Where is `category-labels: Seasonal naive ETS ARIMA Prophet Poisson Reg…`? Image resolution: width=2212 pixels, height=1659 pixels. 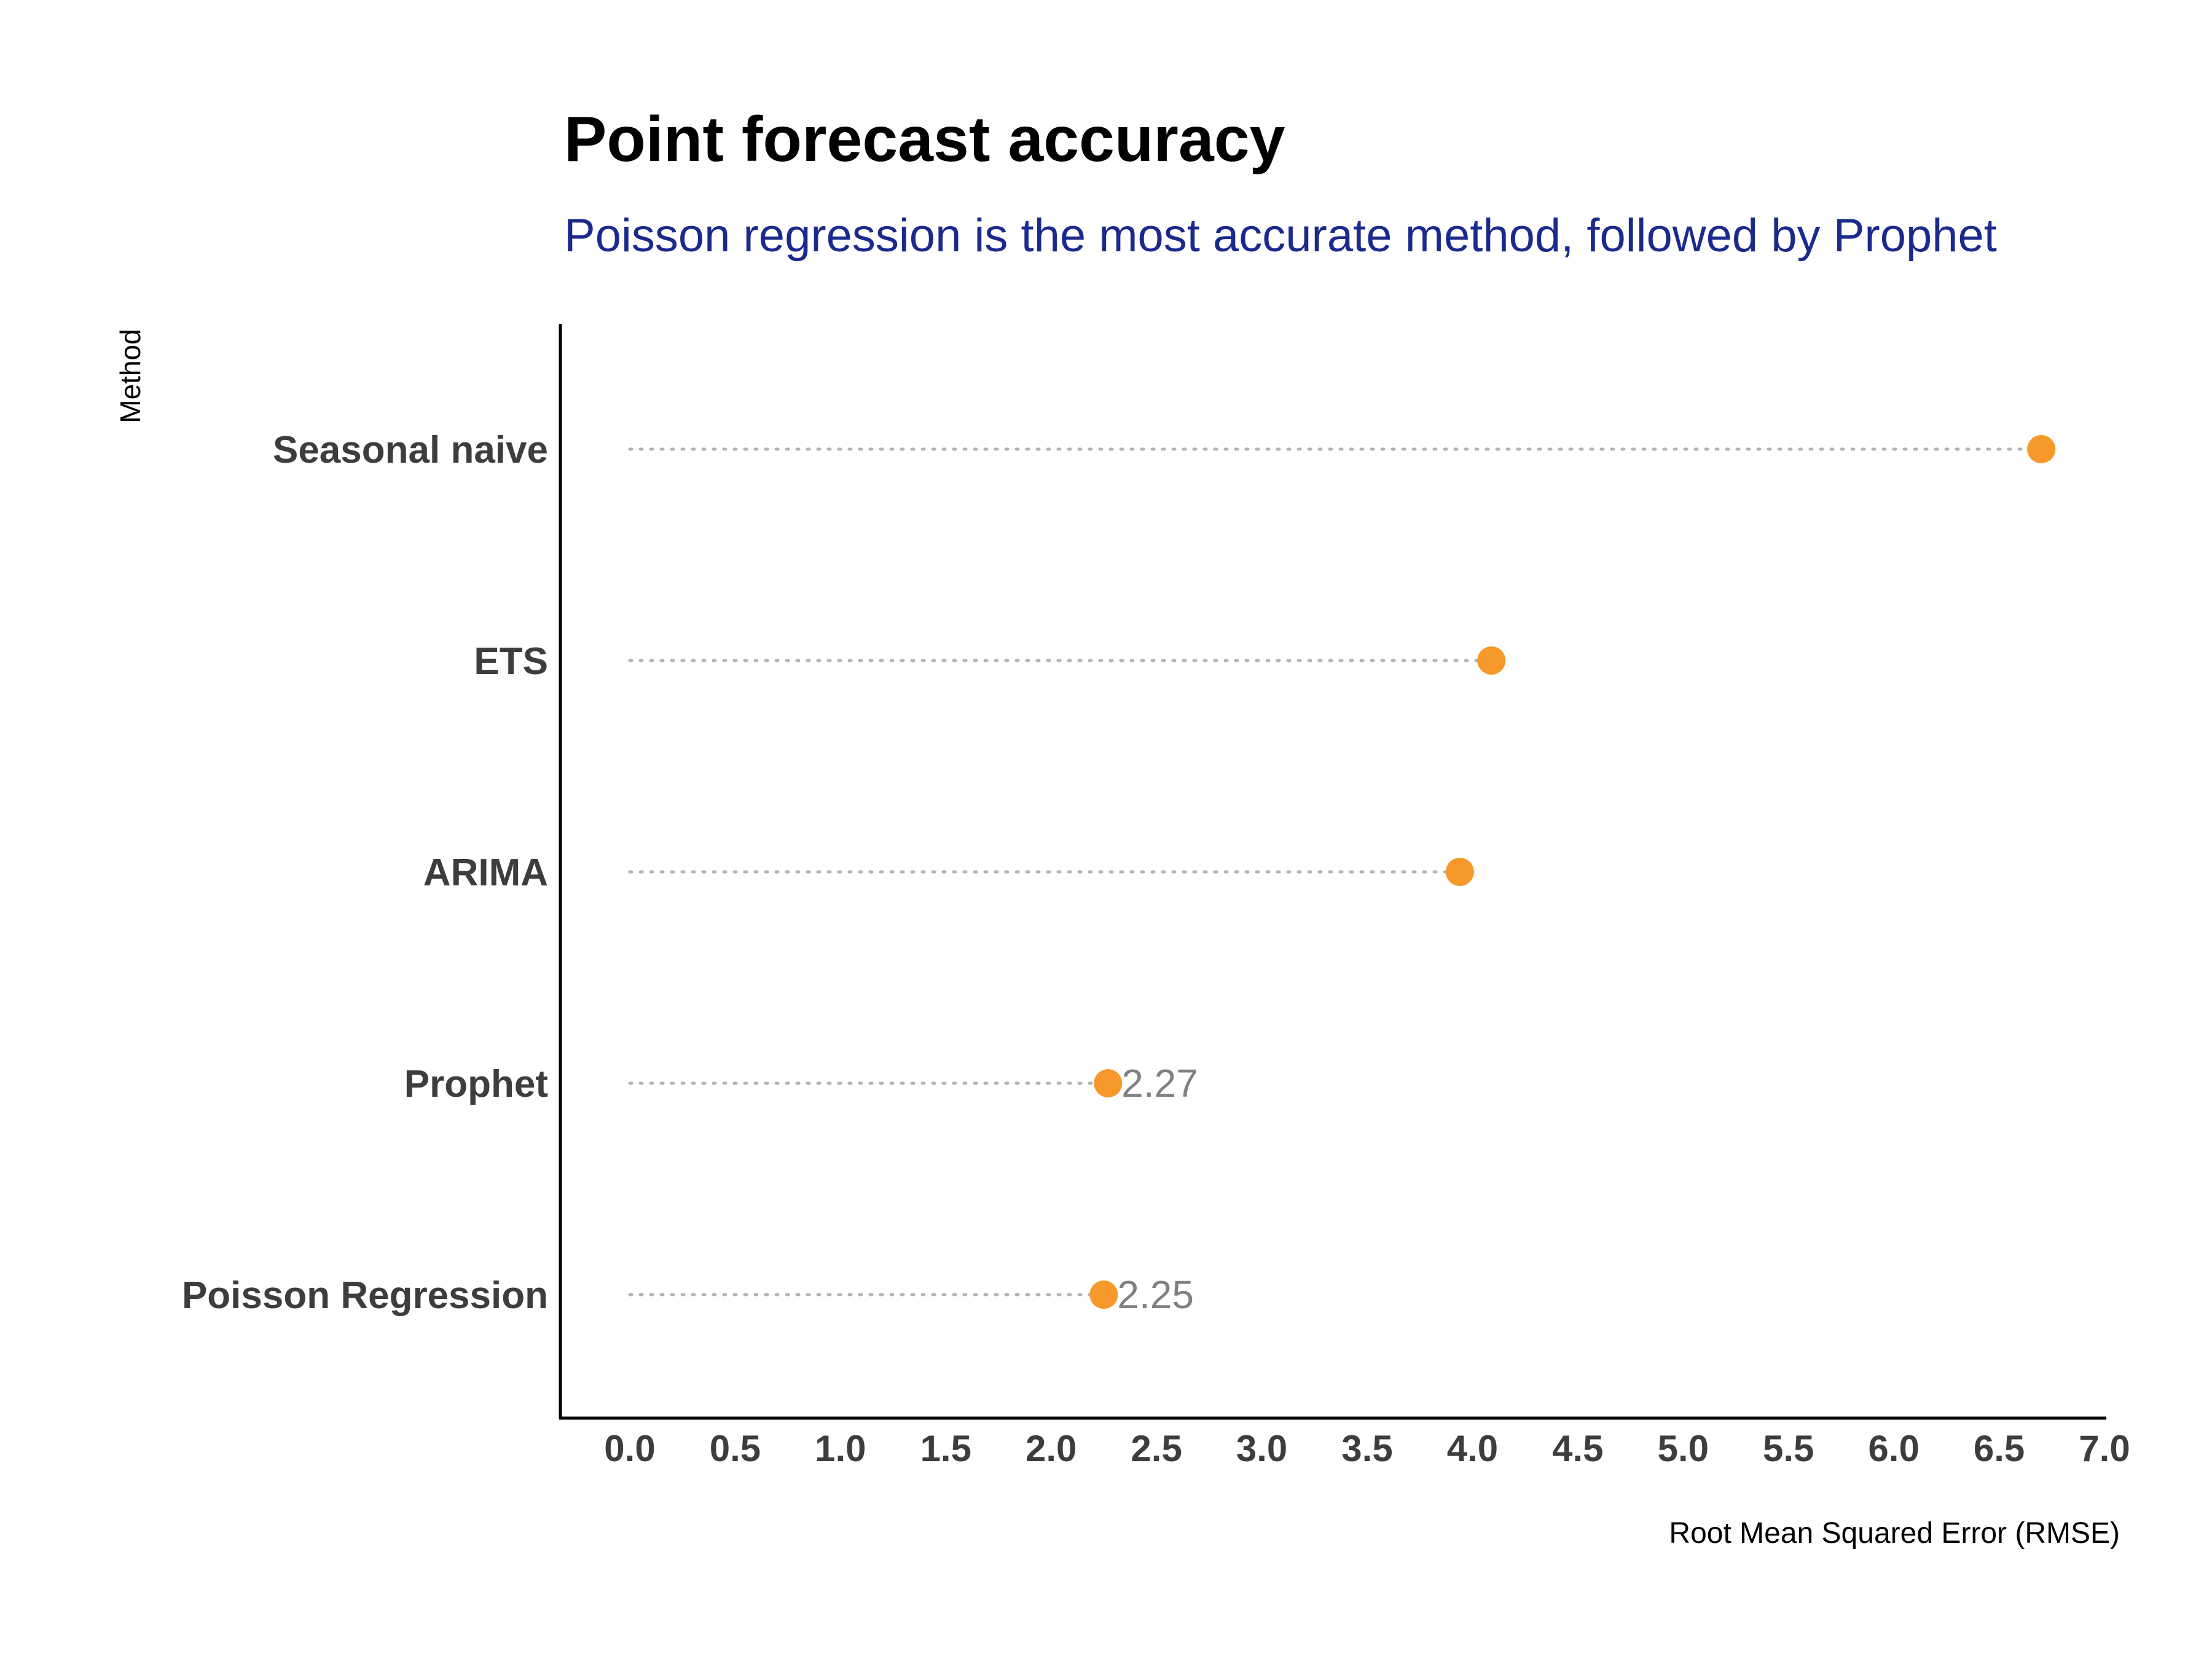
category-labels: Seasonal naive ETS ARIMA Prophet Poisson Reg… is located at coordinates (365, 873).